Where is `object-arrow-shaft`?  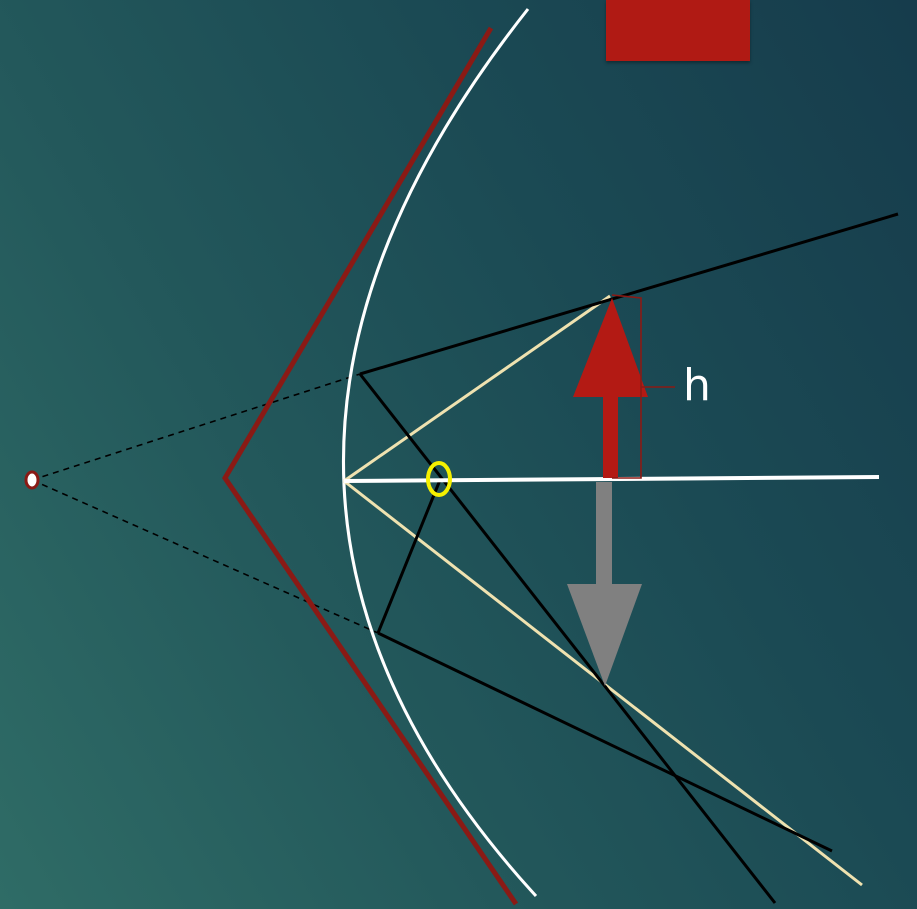
object-arrow-shaft is located at coordinates (610, 436).